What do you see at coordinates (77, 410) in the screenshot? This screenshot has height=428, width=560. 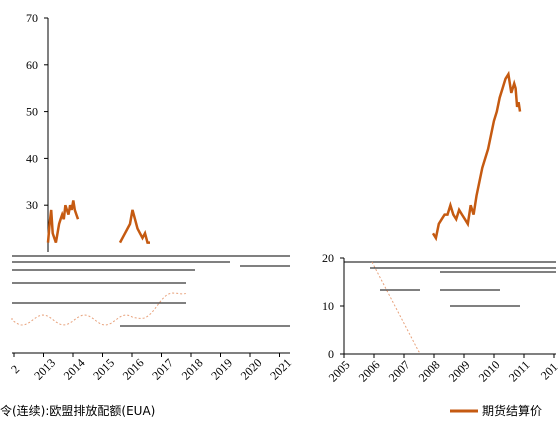 I see `footer-label: 令(连续):欧盟排放配额(EUA)` at bounding box center [77, 410].